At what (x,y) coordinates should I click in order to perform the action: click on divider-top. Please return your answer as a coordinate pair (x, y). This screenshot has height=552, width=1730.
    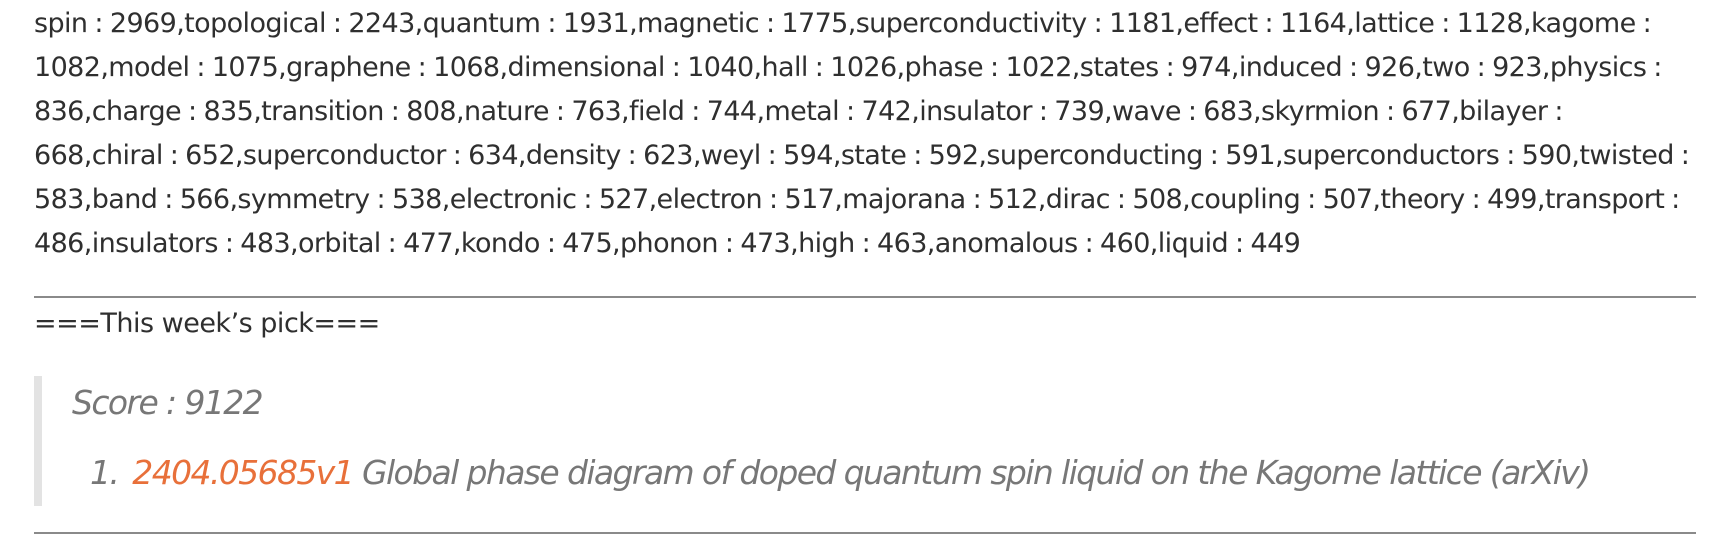
    Looking at the image, I should click on (865, 297).